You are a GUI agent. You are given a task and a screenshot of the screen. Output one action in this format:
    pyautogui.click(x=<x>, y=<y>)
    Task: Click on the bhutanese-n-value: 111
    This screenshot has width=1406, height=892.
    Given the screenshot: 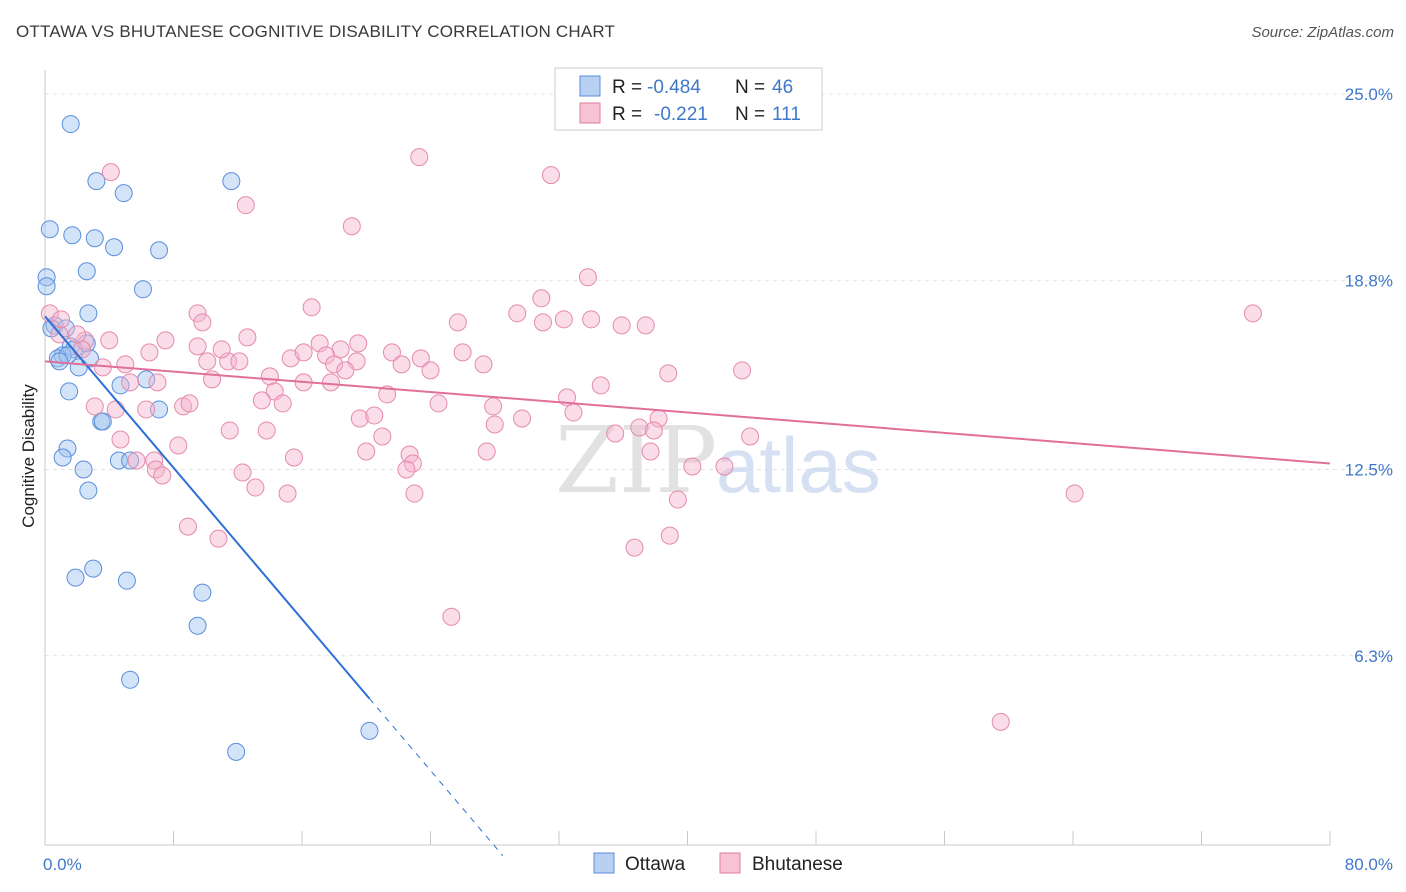 What is the action you would take?
    pyautogui.click(x=786, y=114)
    